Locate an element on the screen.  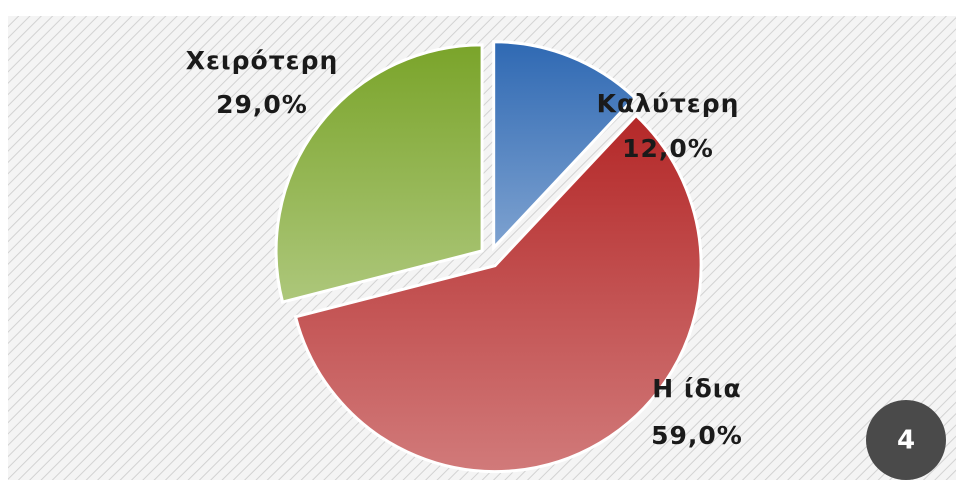
page-badge-text: 4 is located at coordinates (906, 441).